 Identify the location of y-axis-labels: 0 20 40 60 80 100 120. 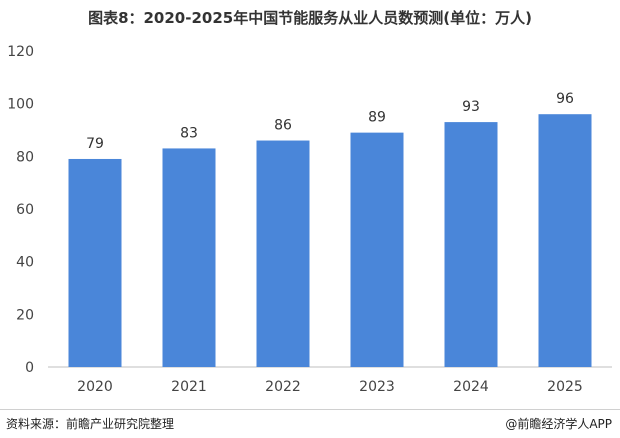
(20, 210).